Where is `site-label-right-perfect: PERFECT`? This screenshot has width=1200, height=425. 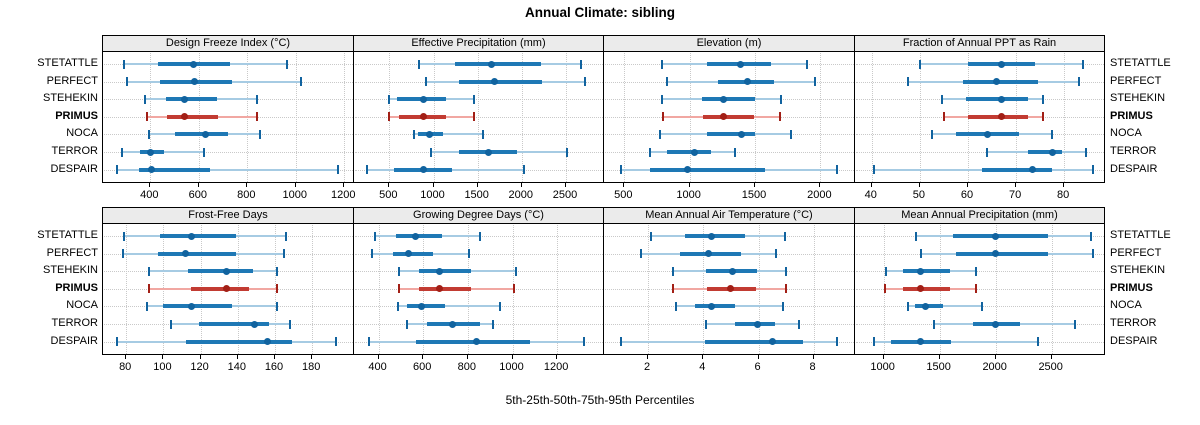
site-label-right-perfect: PERFECT is located at coordinates (1136, 80).